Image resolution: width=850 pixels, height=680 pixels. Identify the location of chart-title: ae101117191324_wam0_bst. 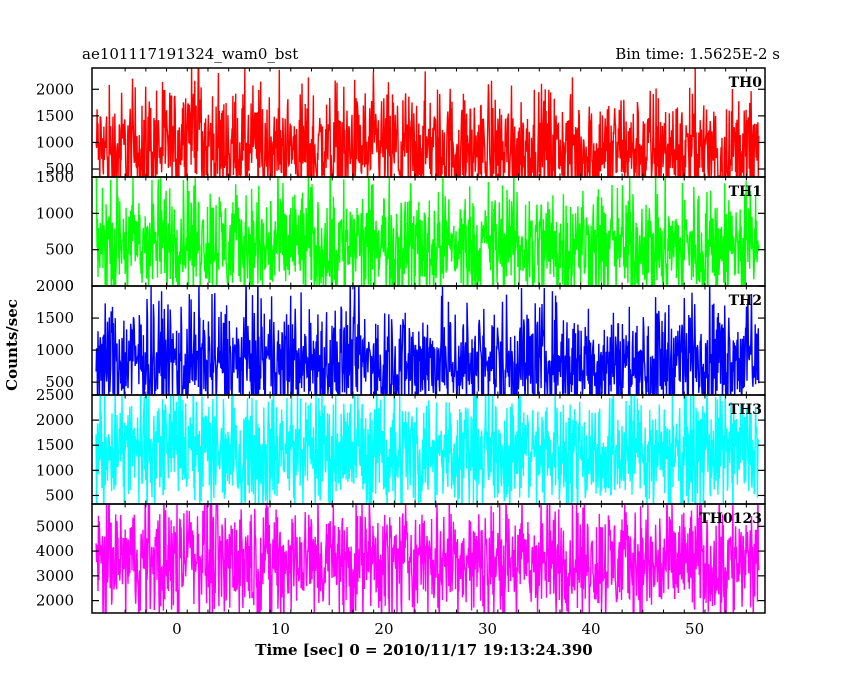
(190, 54).